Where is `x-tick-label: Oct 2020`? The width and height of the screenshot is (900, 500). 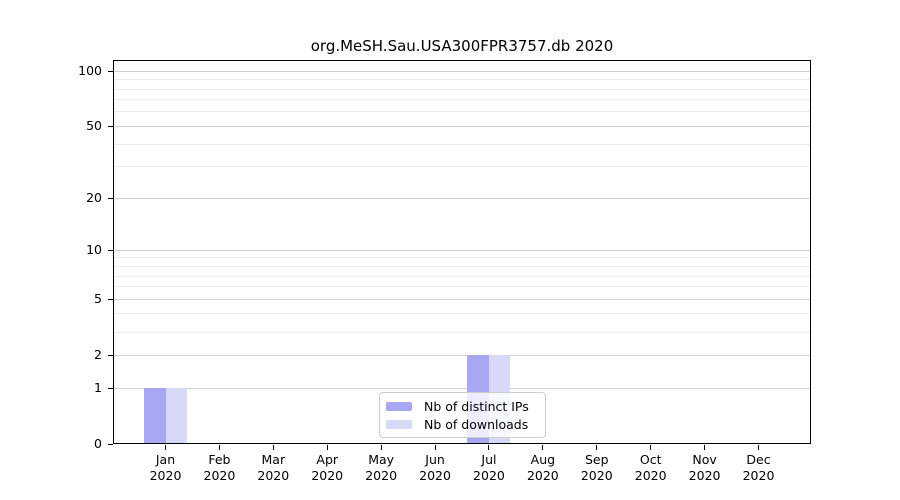
x-tick-label: Oct 2020 is located at coordinates (651, 467).